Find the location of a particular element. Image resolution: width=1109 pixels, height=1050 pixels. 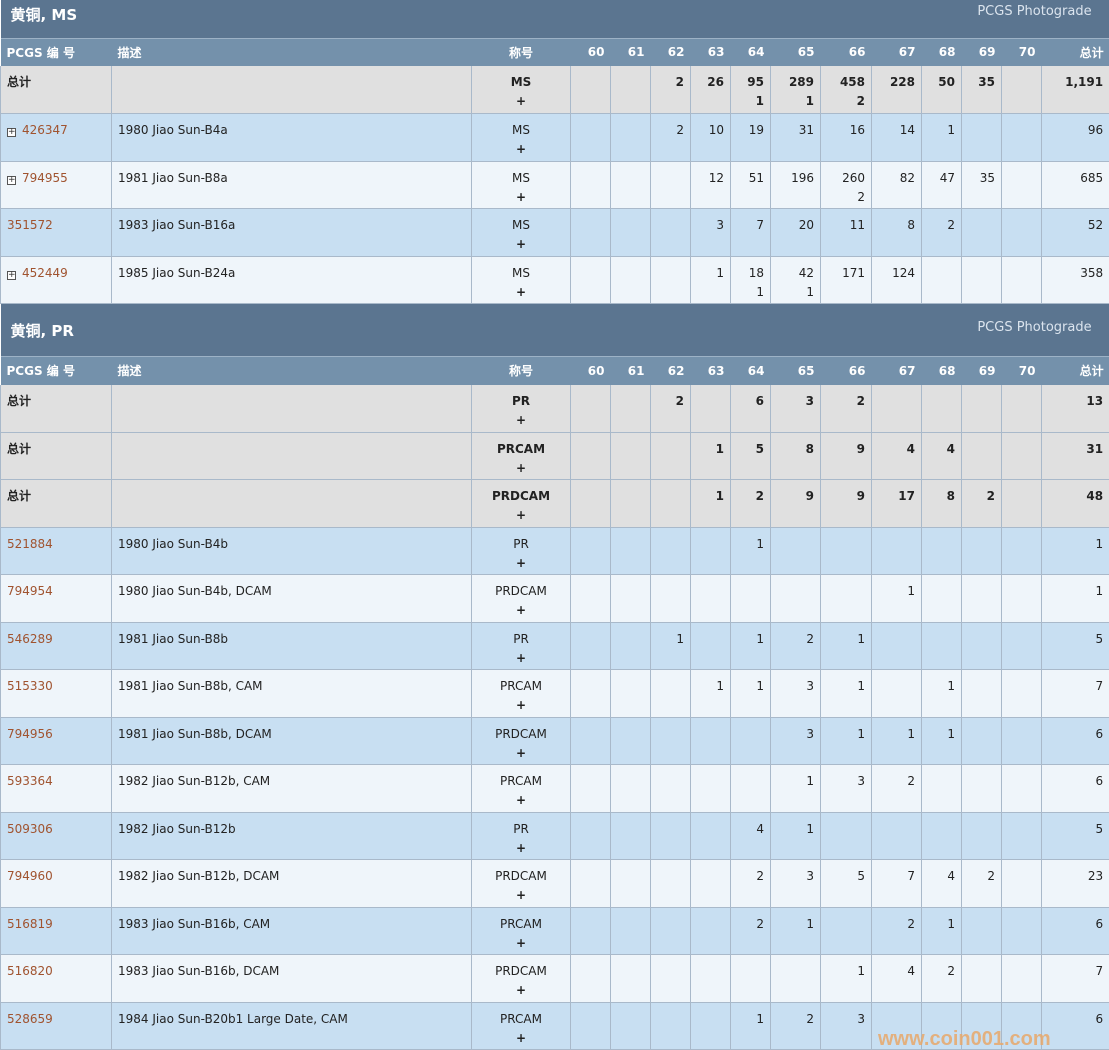

designation: PRDCAM is located at coordinates (521, 971).